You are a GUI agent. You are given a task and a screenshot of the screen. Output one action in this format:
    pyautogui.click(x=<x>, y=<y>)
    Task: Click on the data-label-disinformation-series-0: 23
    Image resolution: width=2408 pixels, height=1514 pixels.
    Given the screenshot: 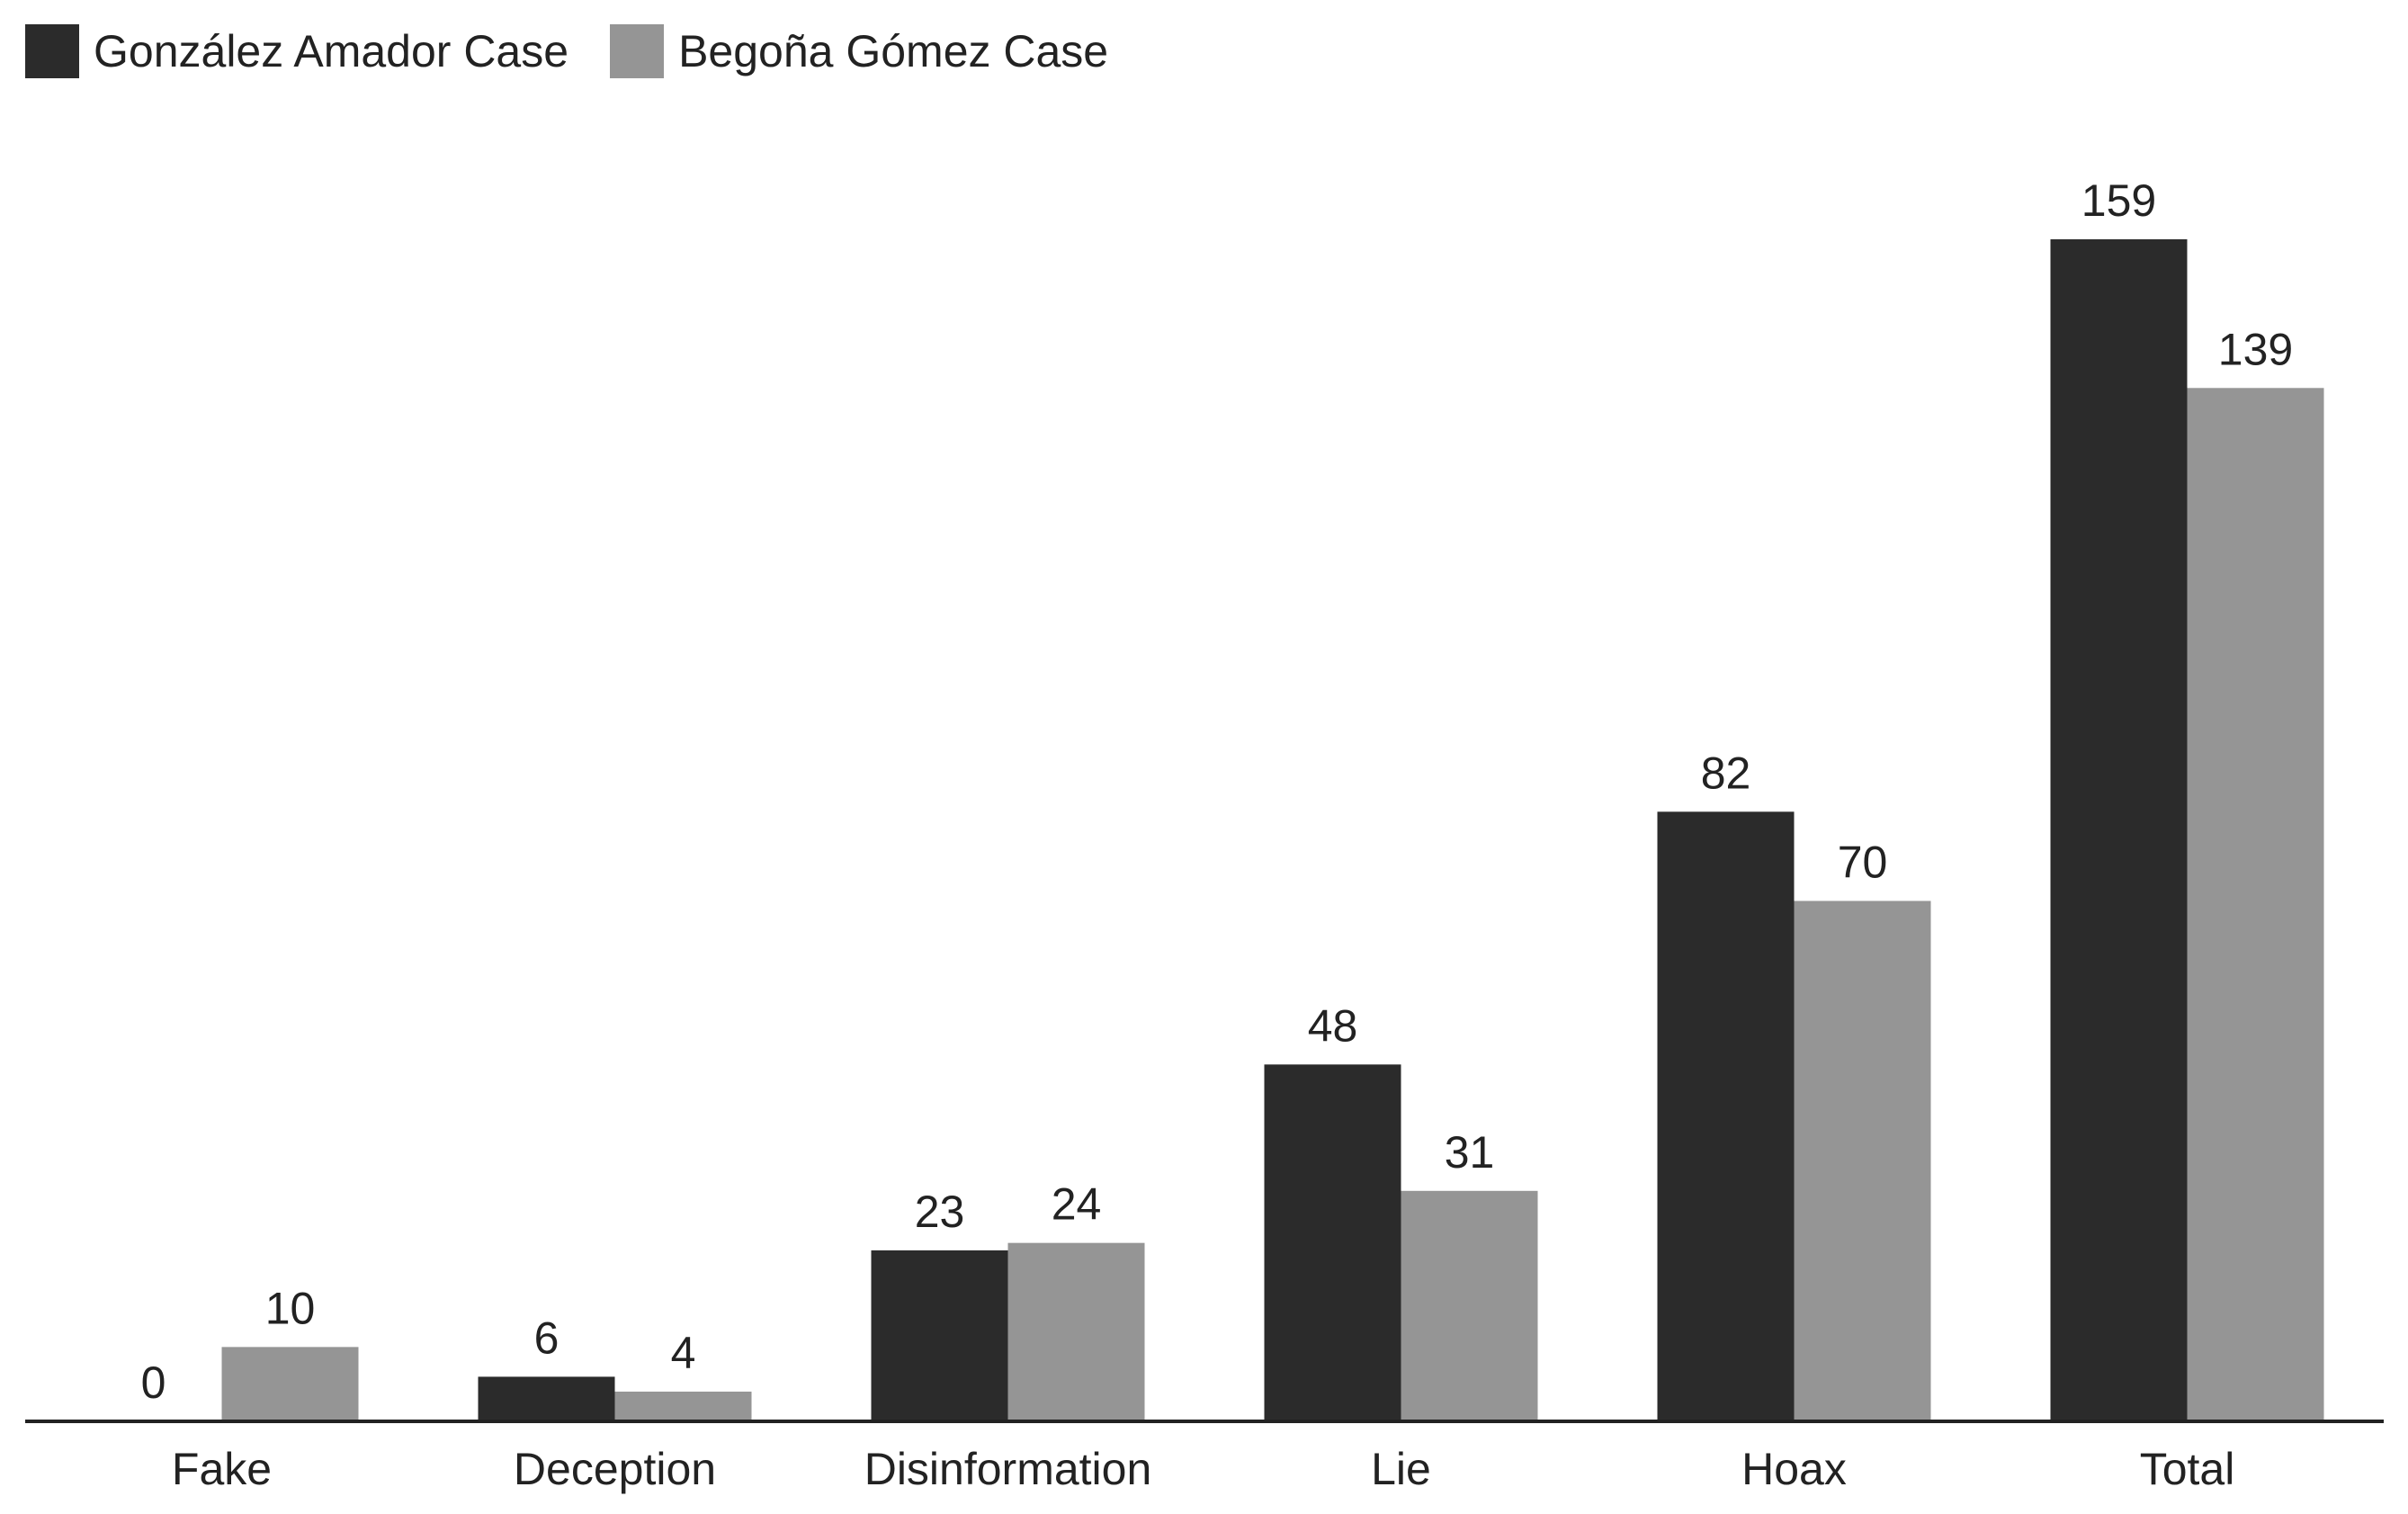 What is the action you would take?
    pyautogui.click(x=940, y=1212)
    